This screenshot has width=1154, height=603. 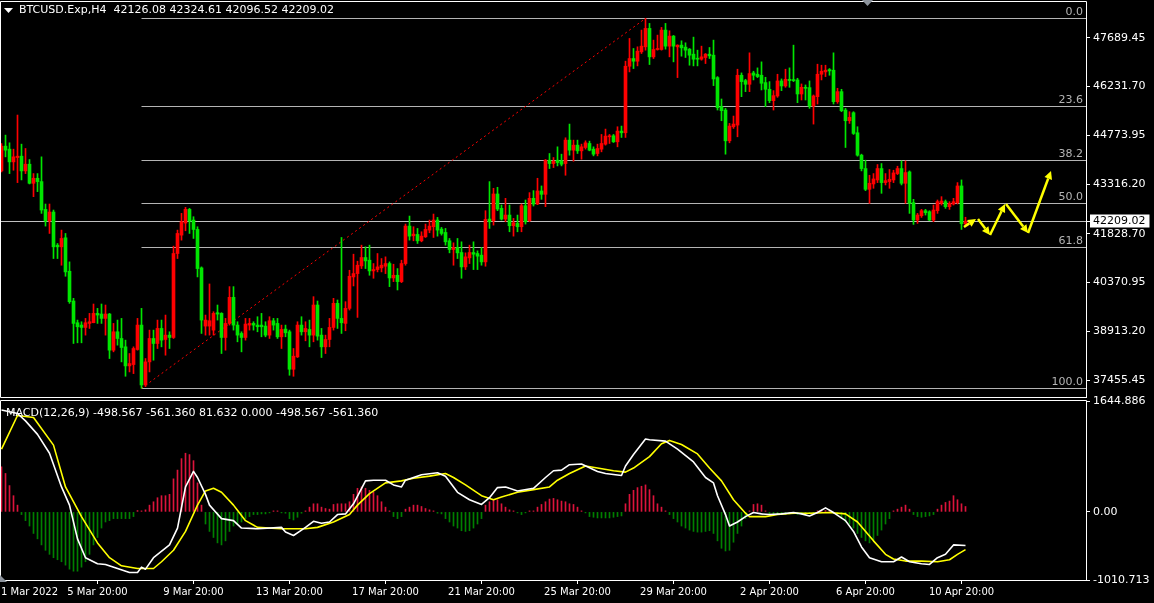 I want to click on y-tick-label: 46231.70, so click(x=1119, y=86).